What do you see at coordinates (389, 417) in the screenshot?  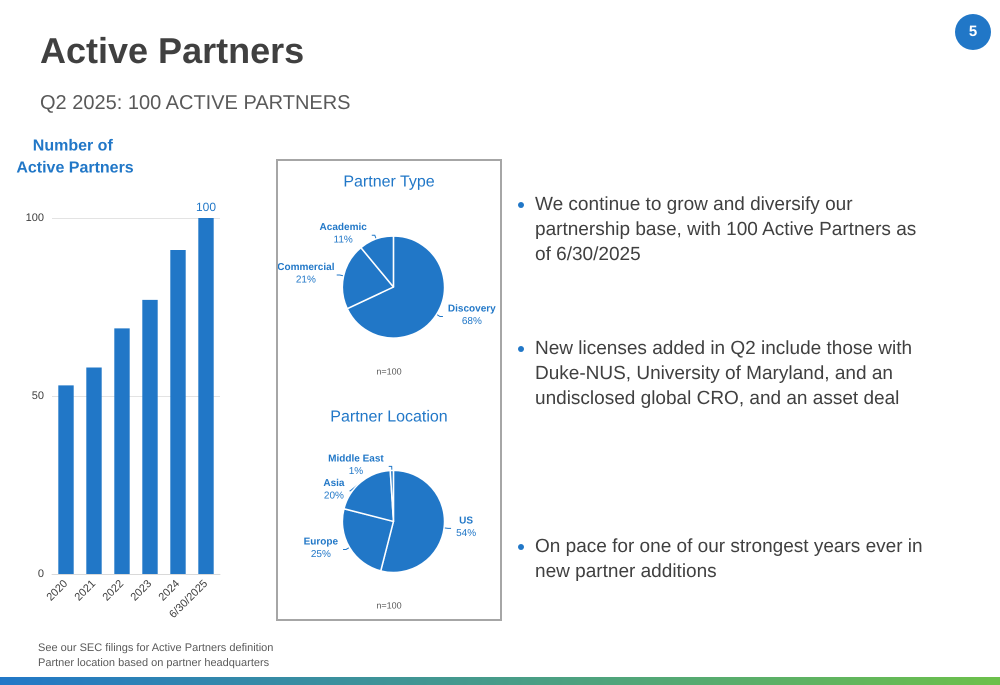 I see `chart-title: Partner Location` at bounding box center [389, 417].